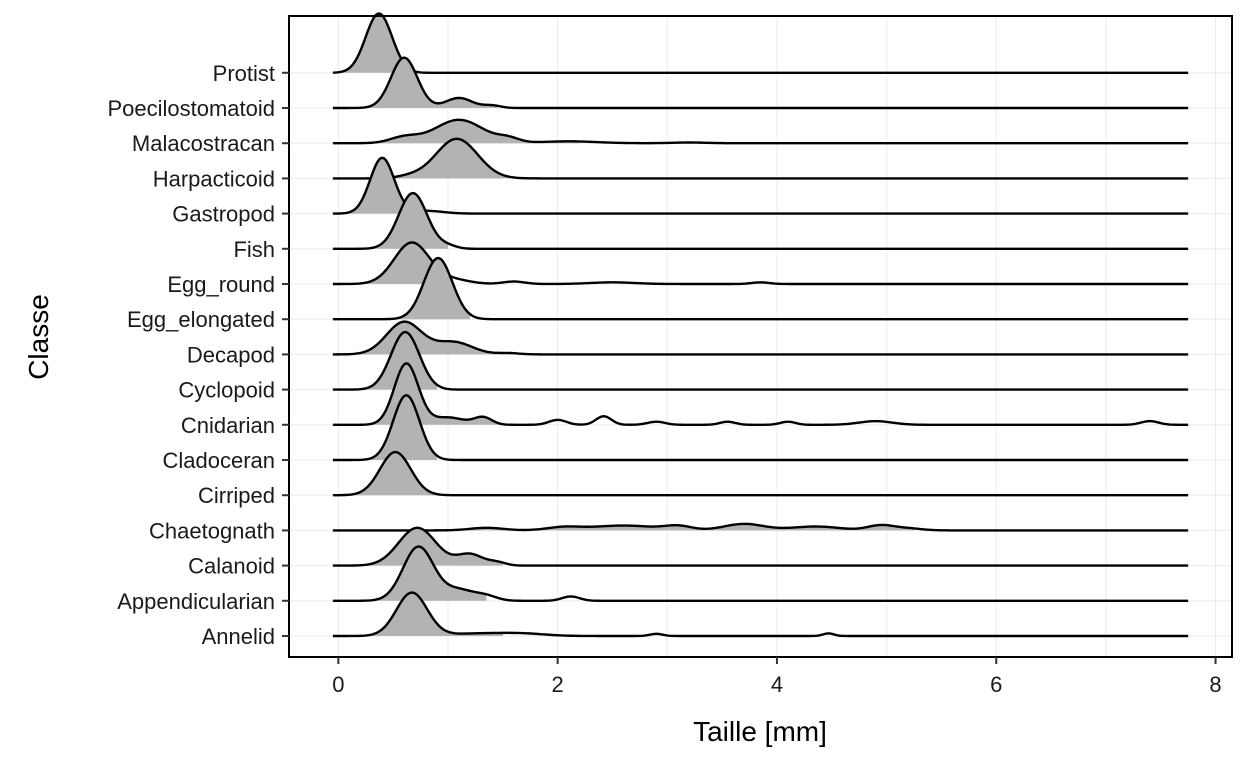  I want to click on y-tick-label: Fish, so click(254, 249).